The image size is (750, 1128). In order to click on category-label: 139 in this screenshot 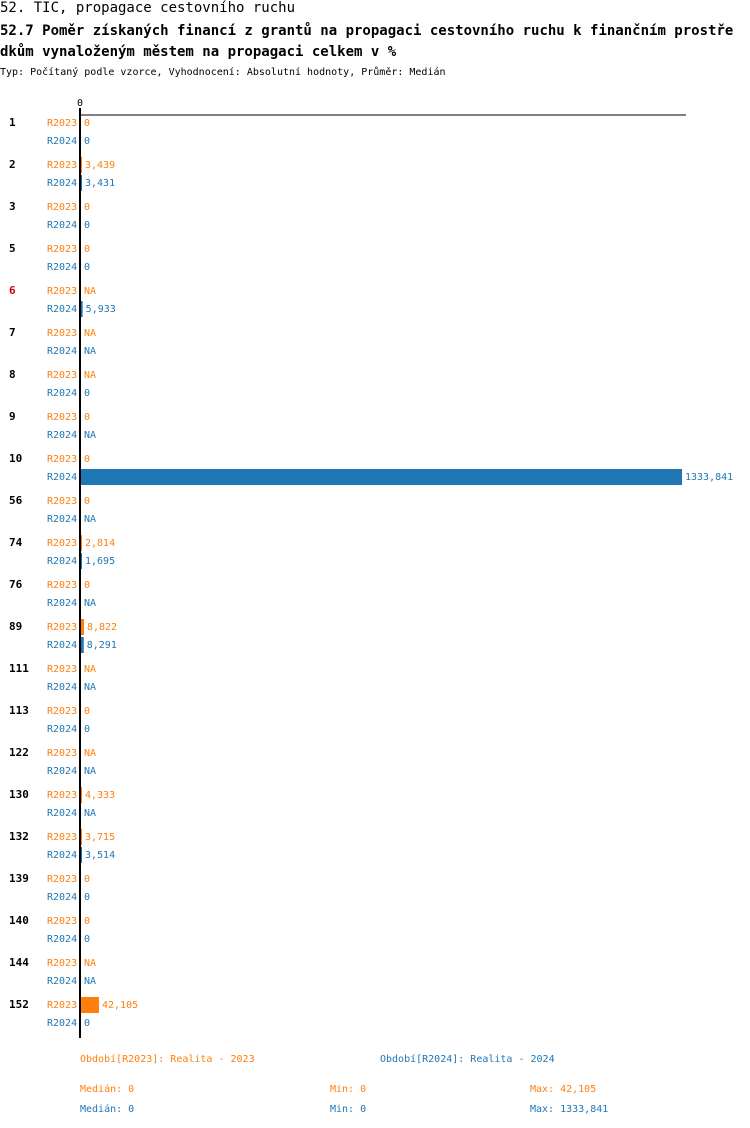, I will do `click(19, 878)`.